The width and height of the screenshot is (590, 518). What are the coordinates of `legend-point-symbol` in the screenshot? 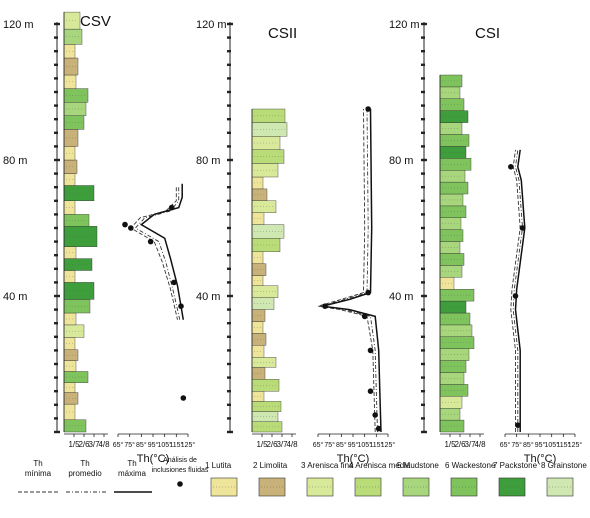 It's located at (180, 484).